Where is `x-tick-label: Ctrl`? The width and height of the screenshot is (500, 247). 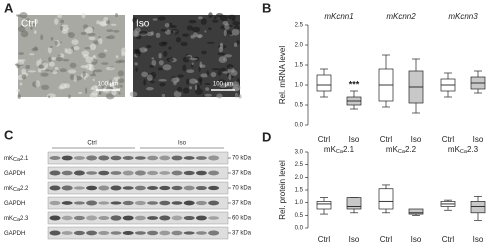
x-tick-label: Ctrl is located at coordinates (324, 139).